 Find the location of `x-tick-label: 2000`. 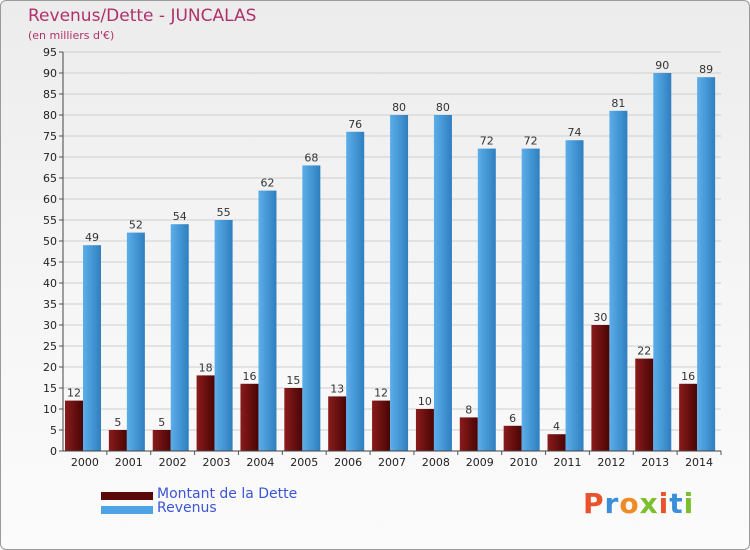

x-tick-label: 2000 is located at coordinates (85, 462).